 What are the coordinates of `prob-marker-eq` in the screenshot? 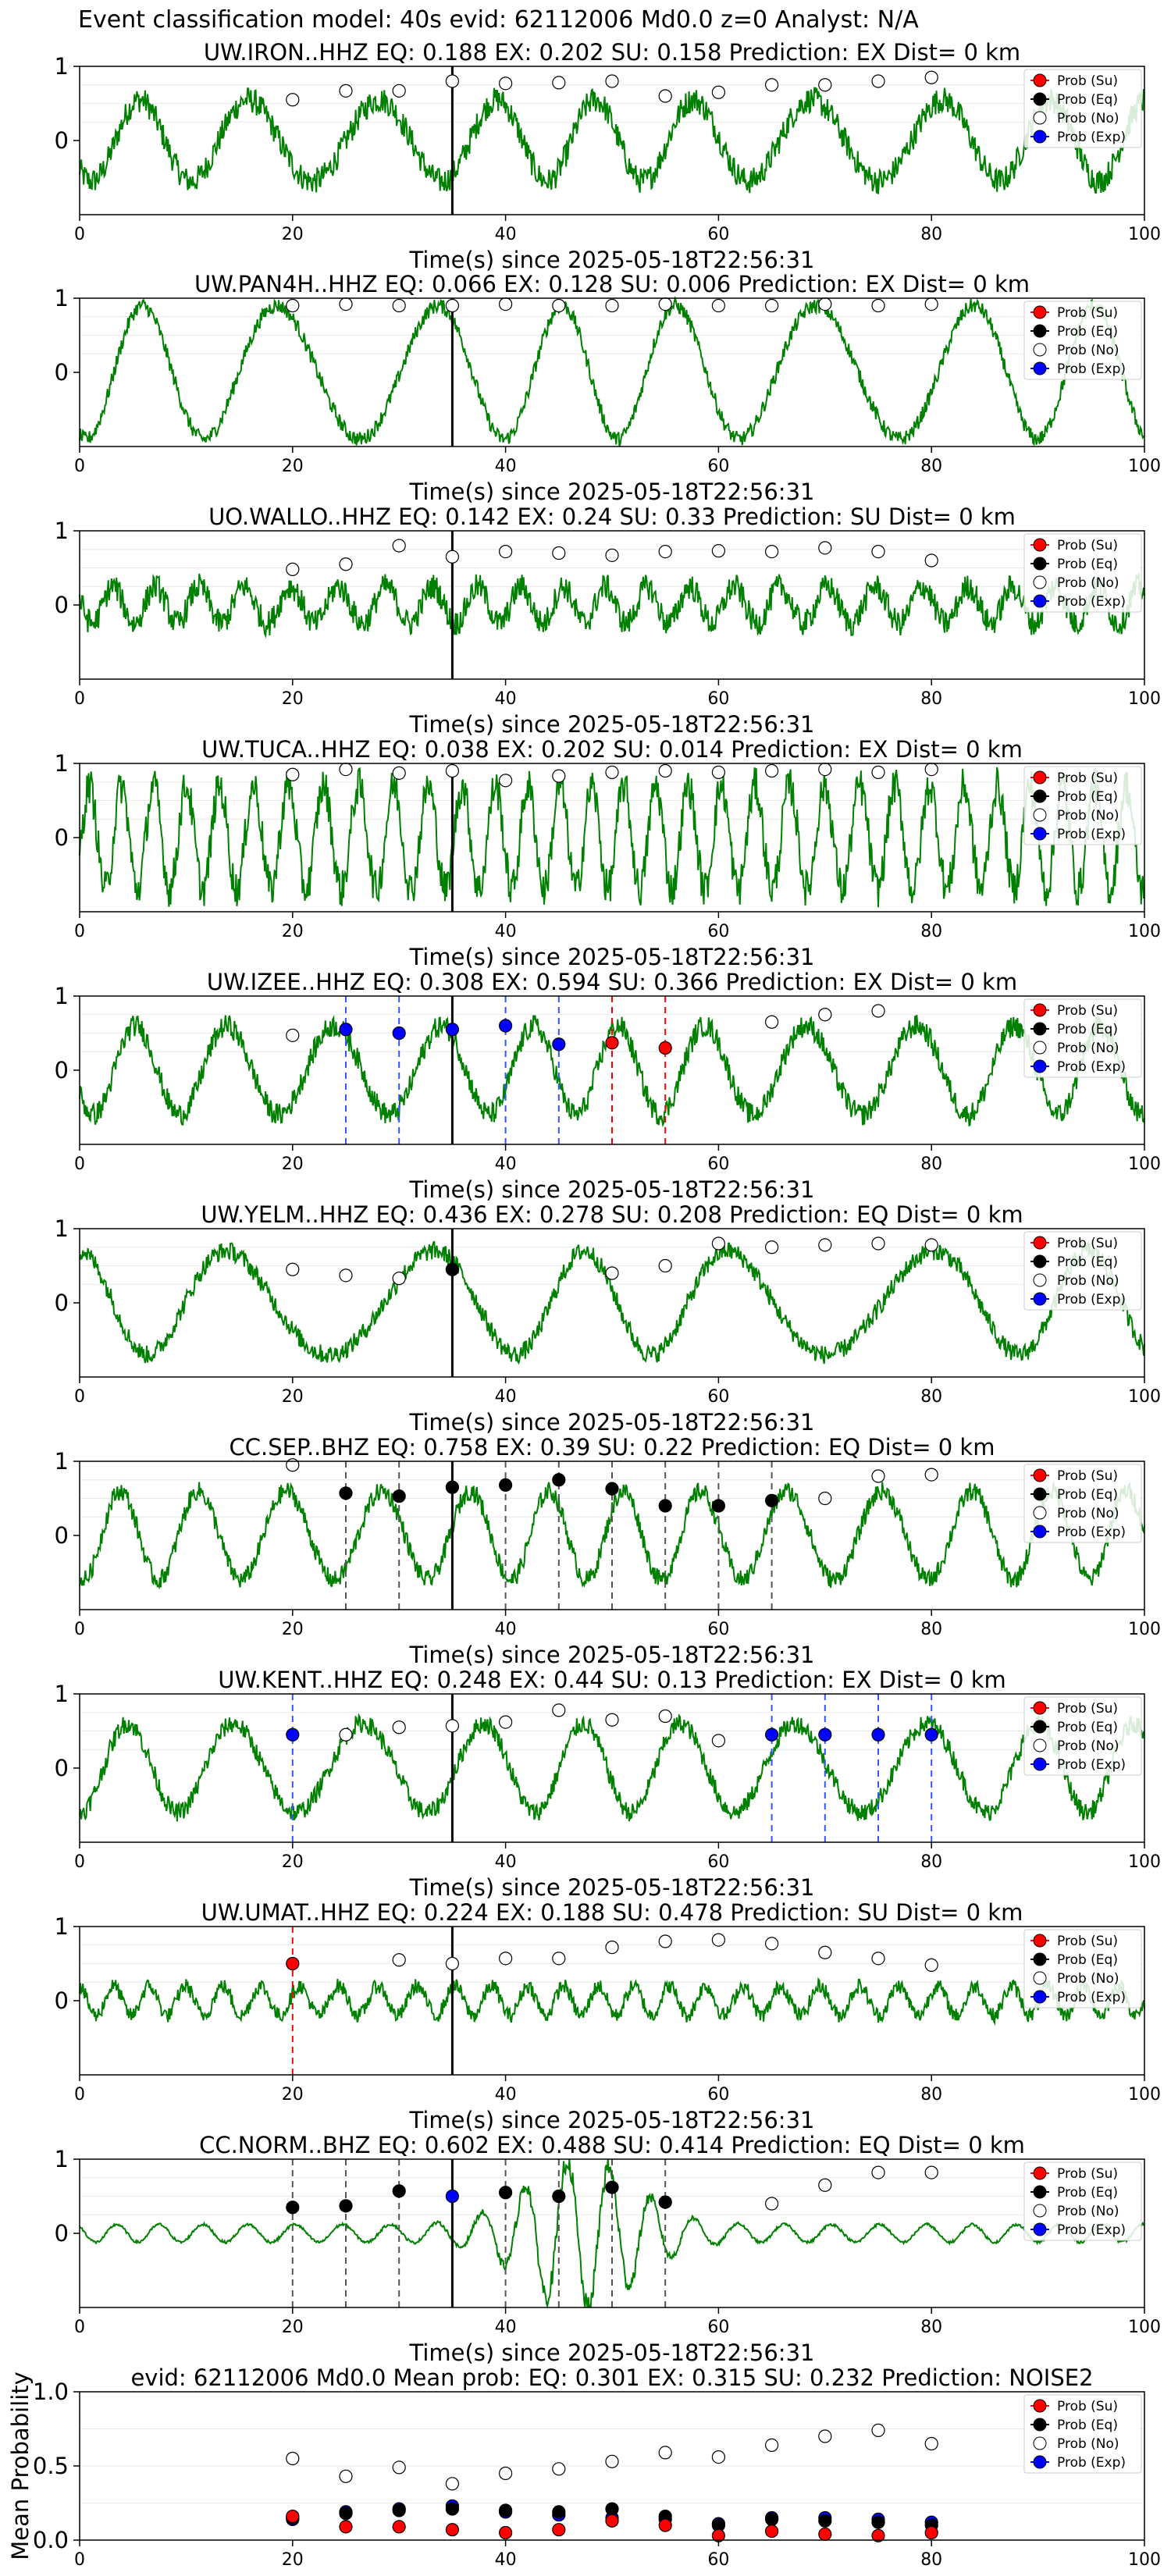 It's located at (505, 2193).